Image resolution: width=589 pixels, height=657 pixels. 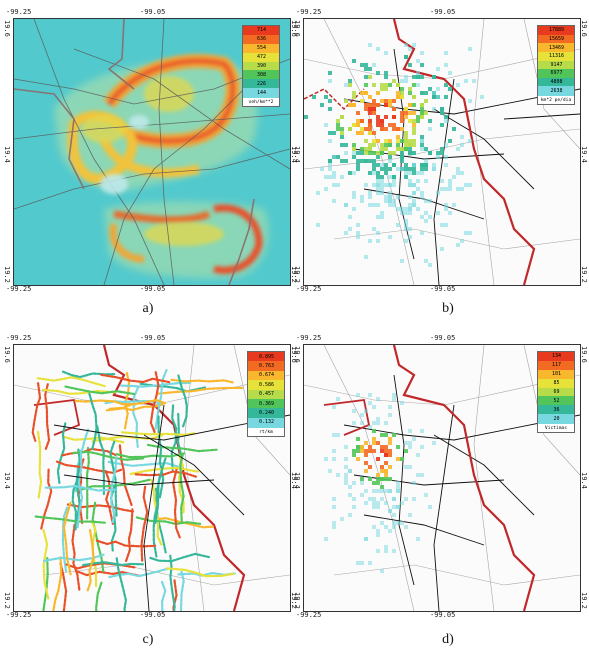 I want to click on coord-b-top-left: -99.25, so click(x=309, y=12).